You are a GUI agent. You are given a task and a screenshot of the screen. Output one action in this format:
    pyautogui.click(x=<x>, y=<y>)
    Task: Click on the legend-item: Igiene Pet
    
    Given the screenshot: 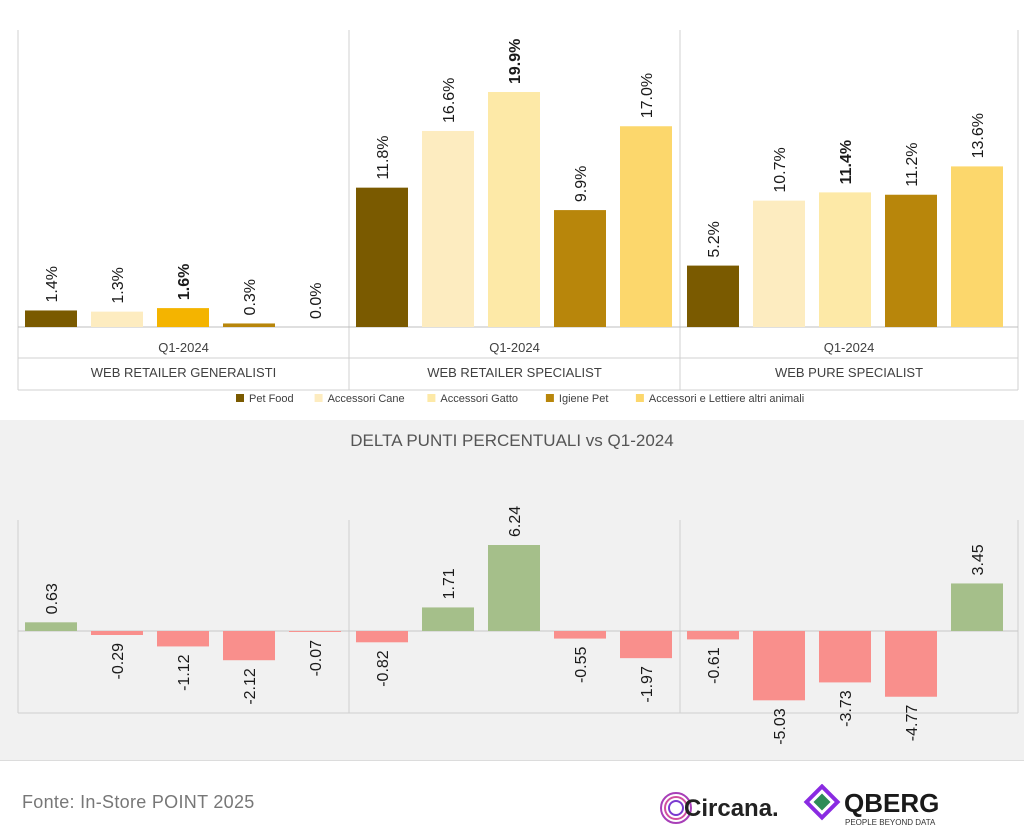 What is the action you would take?
    pyautogui.click(x=577, y=399)
    